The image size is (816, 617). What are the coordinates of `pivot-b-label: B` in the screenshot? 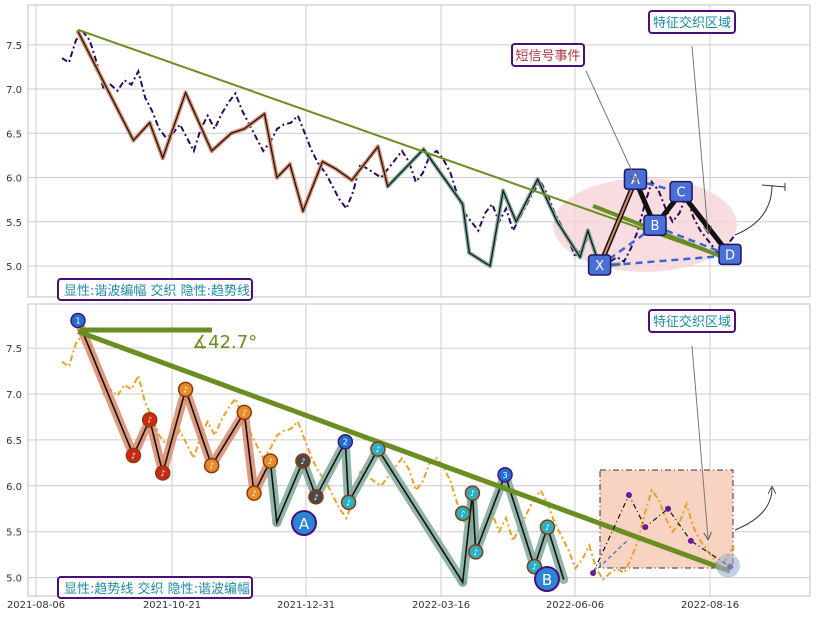 It's located at (547, 580).